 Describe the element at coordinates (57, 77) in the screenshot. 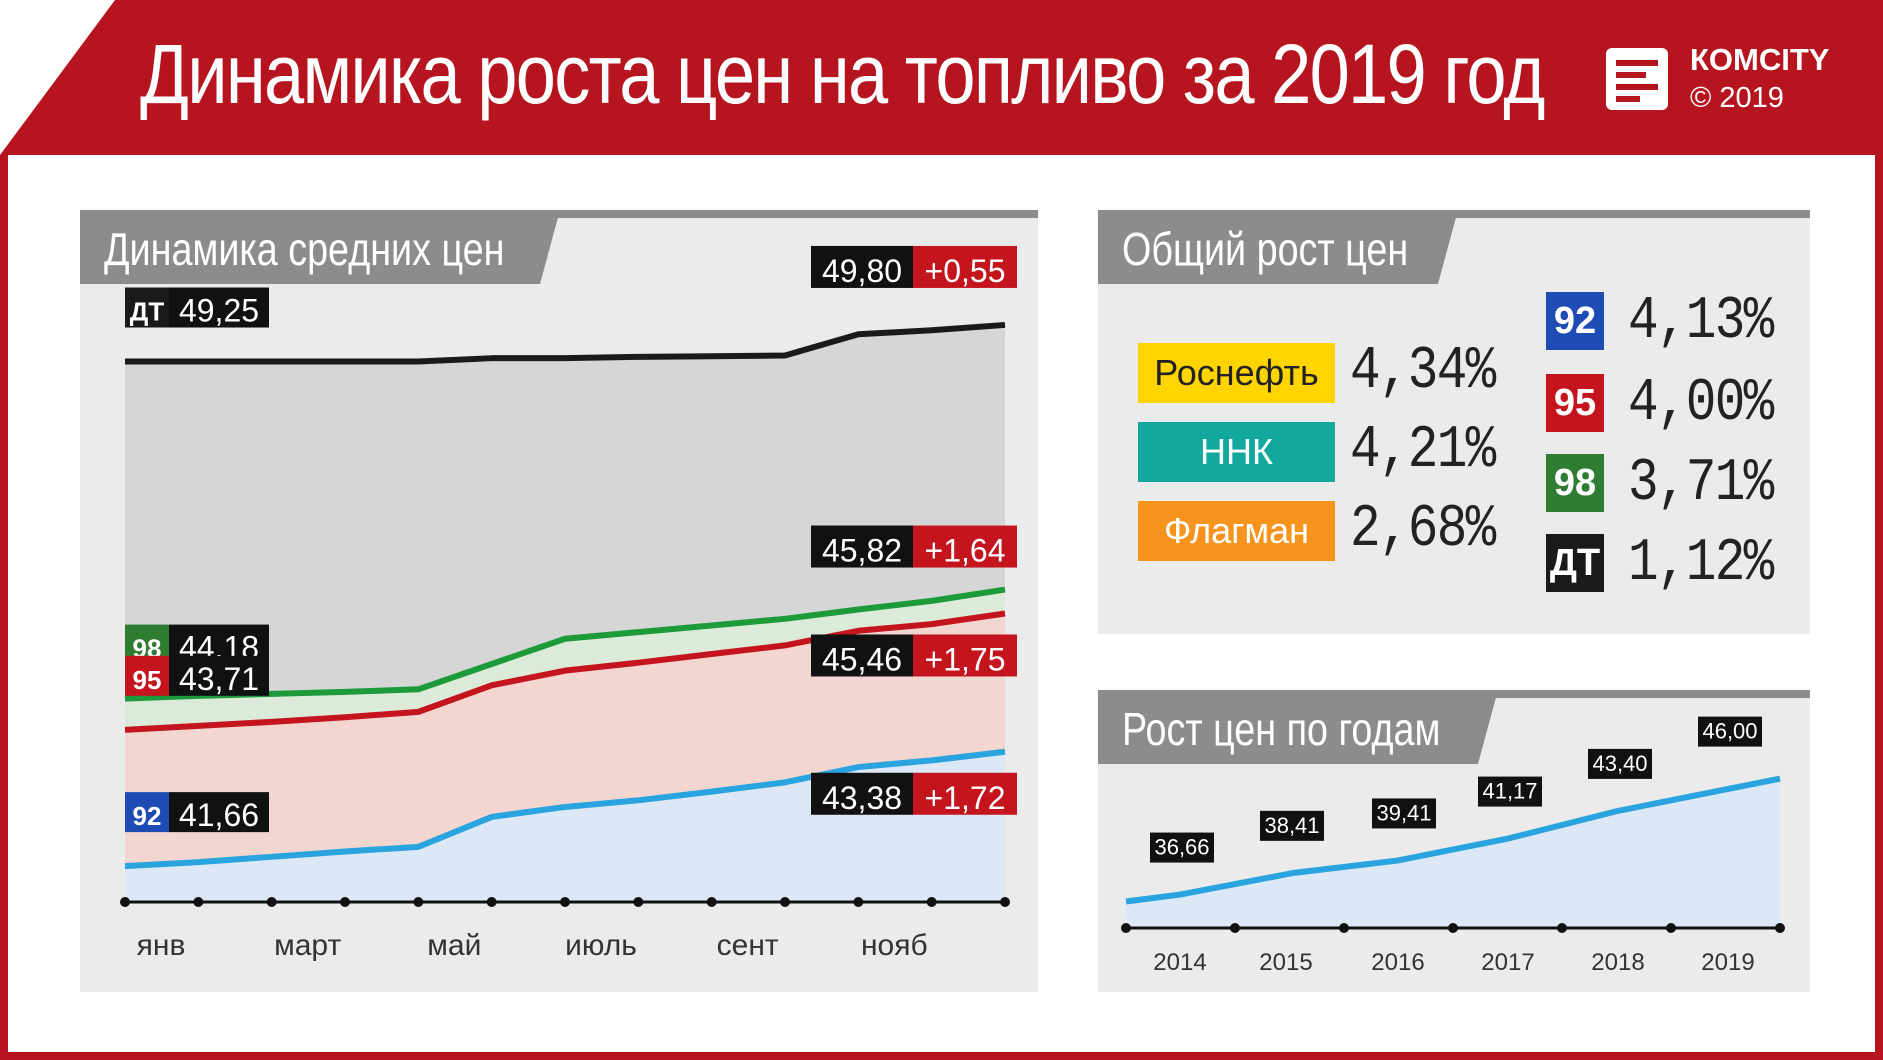

I see `header-notch` at that location.